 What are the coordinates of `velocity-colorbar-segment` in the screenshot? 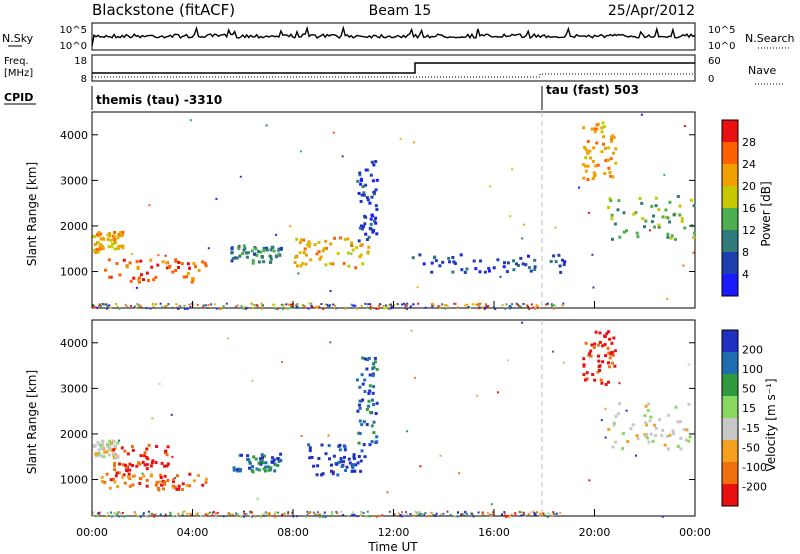 It's located at (730, 473).